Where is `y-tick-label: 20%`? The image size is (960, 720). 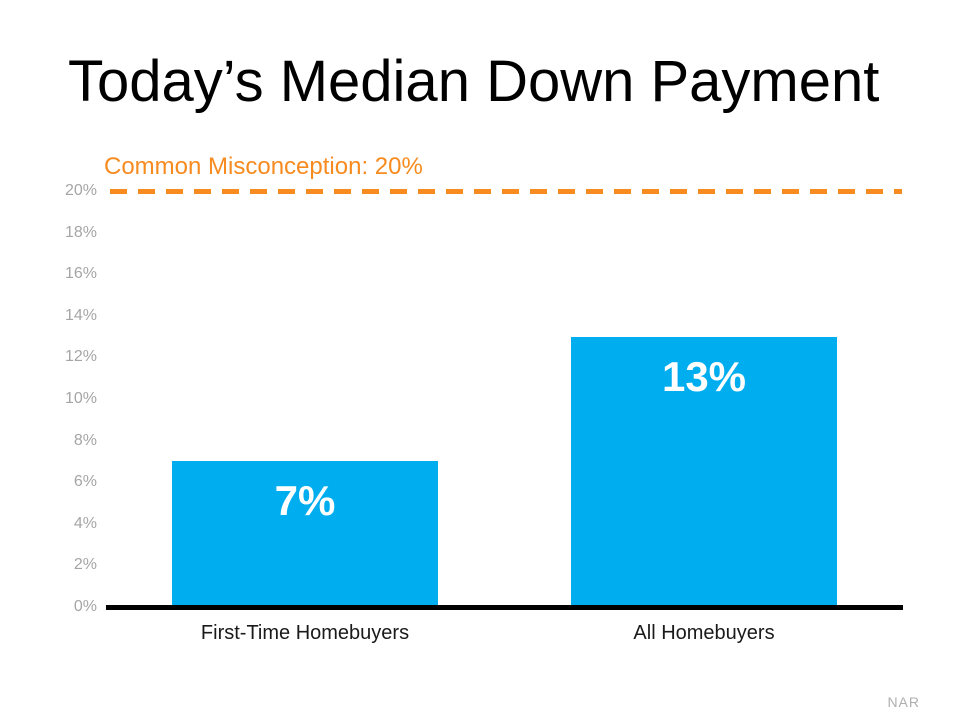 y-tick-label: 20% is located at coordinates (80, 190).